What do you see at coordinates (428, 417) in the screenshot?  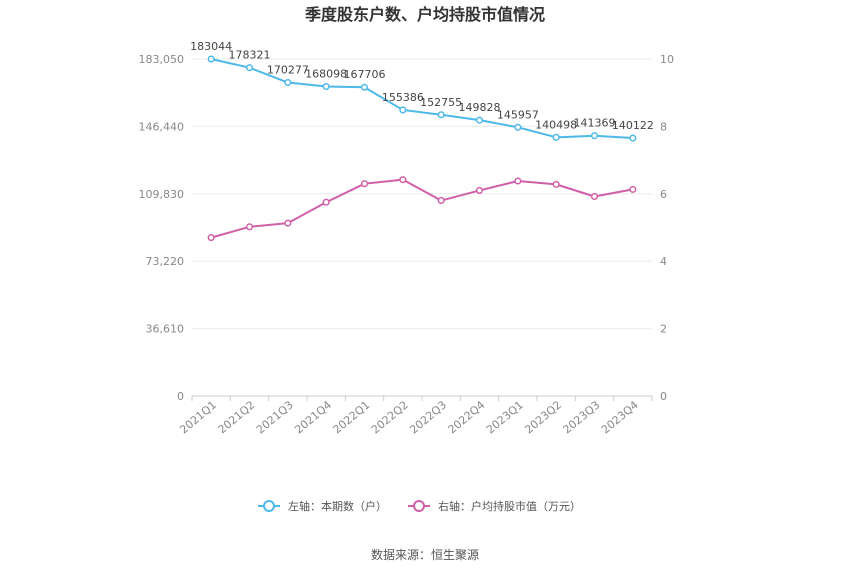 I see `x-axis-tick-label: 2022Q3` at bounding box center [428, 417].